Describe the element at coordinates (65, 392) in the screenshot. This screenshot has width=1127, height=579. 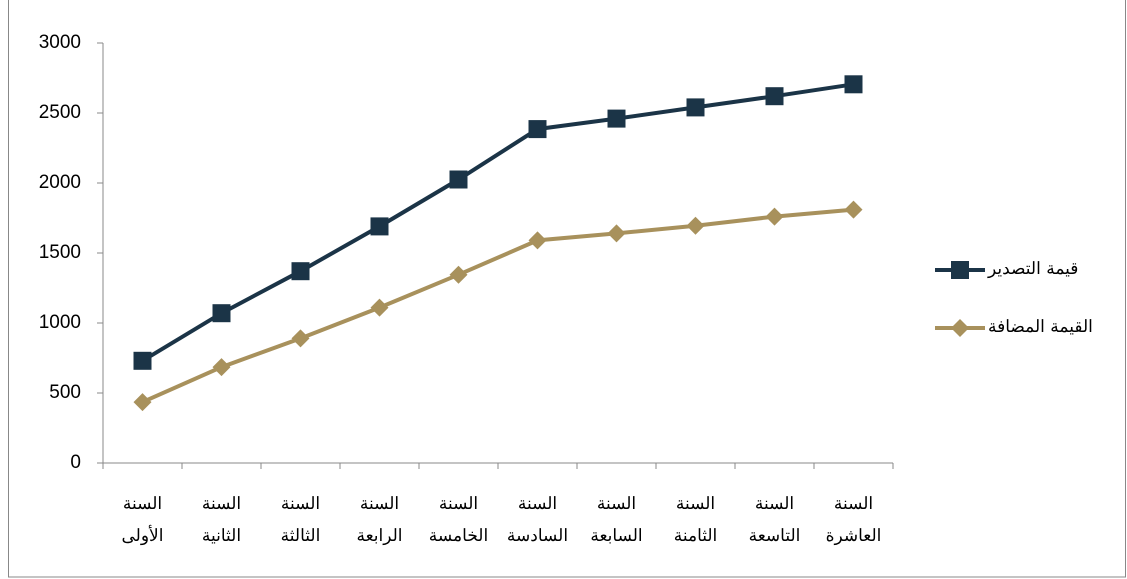
I see `y-tick-label: 500` at that location.